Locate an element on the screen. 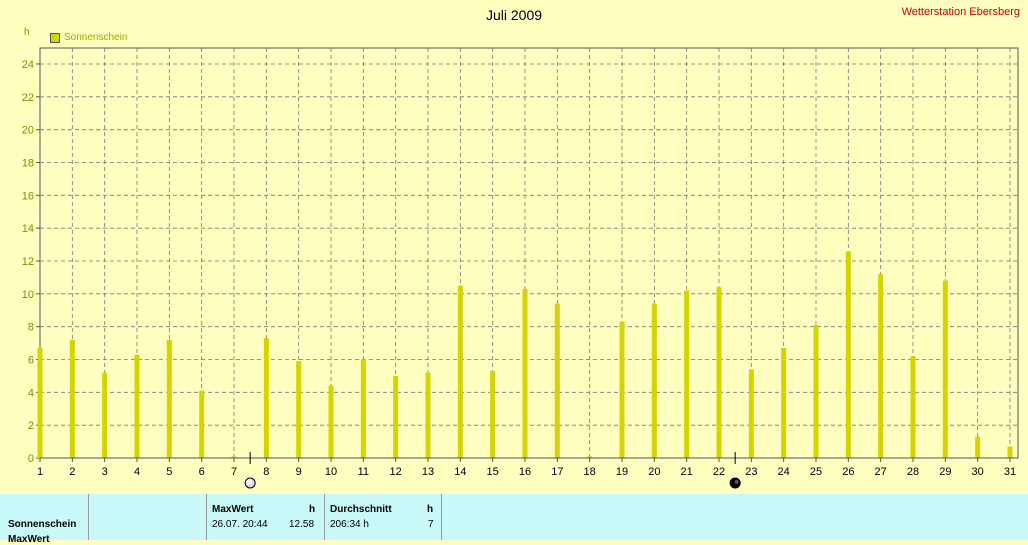  legend: Sonnenschein is located at coordinates (88, 37).